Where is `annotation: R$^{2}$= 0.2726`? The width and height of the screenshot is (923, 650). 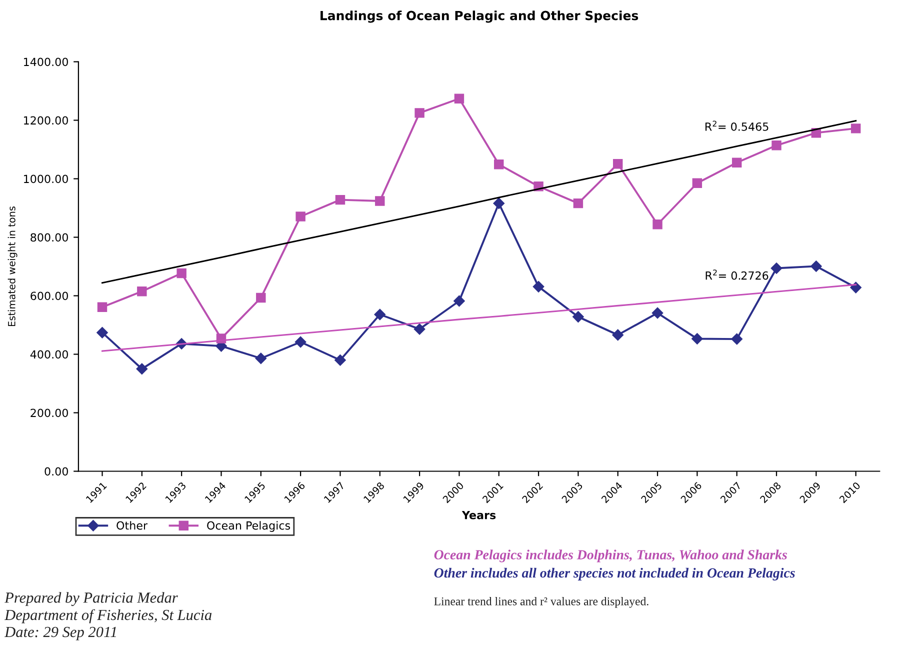 annotation: R$^{2}$= 0.2726 is located at coordinates (737, 275).